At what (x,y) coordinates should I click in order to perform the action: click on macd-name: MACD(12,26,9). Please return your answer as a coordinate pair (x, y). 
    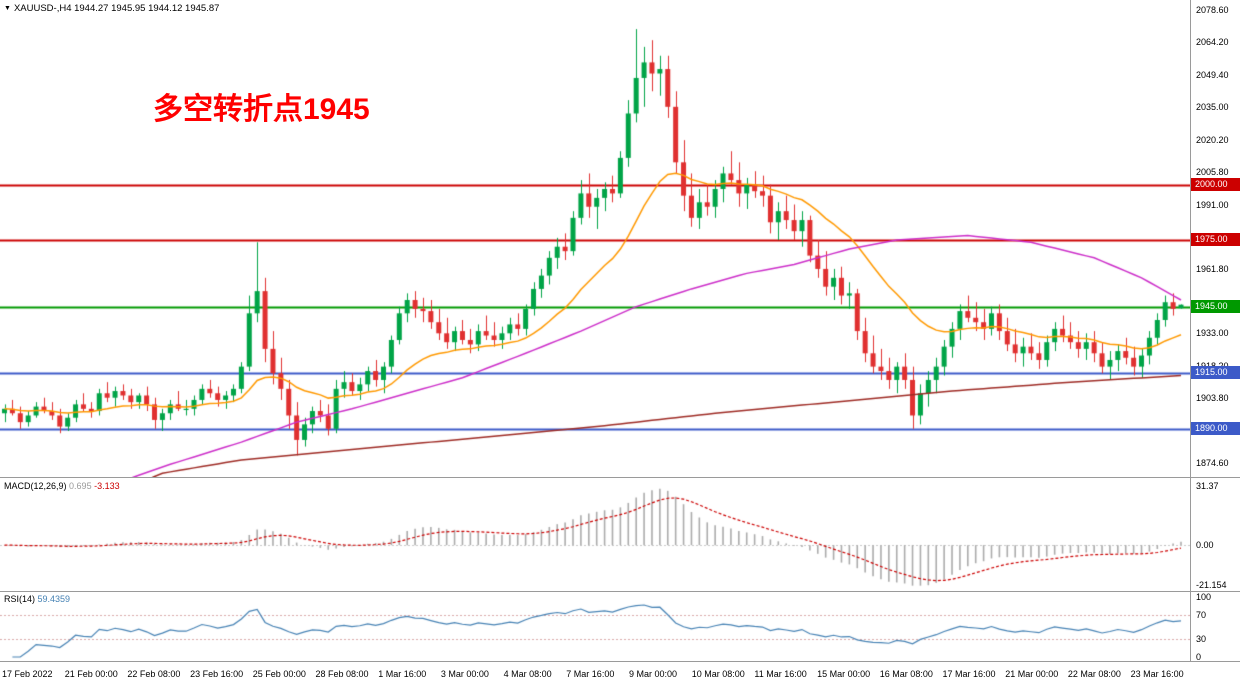
    Looking at the image, I should click on (35, 486).